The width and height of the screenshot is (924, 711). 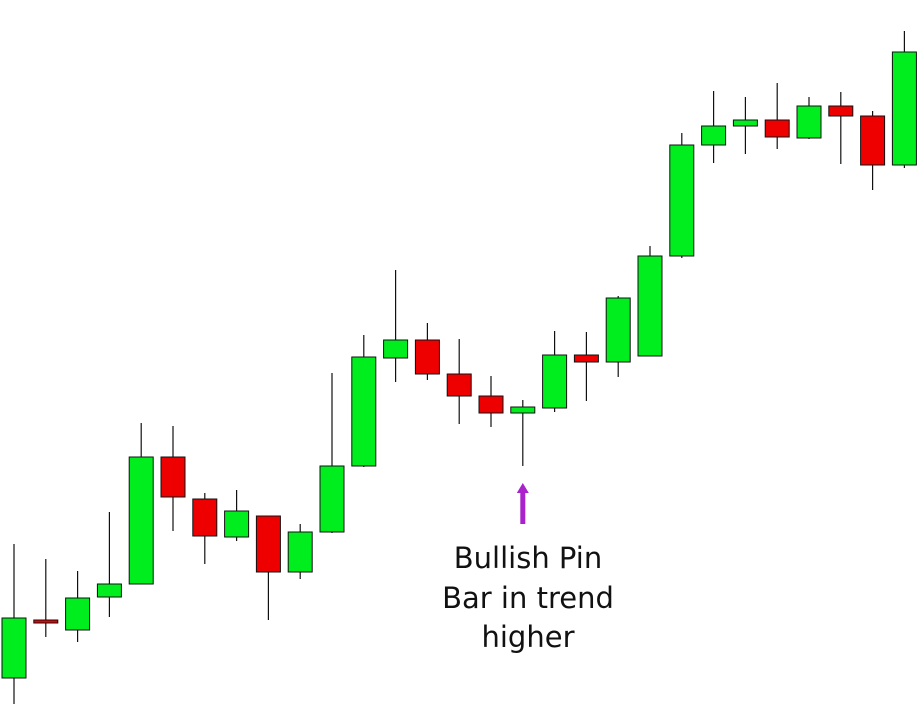 What do you see at coordinates (528, 637) in the screenshot?
I see `annotation-line-3: higher` at bounding box center [528, 637].